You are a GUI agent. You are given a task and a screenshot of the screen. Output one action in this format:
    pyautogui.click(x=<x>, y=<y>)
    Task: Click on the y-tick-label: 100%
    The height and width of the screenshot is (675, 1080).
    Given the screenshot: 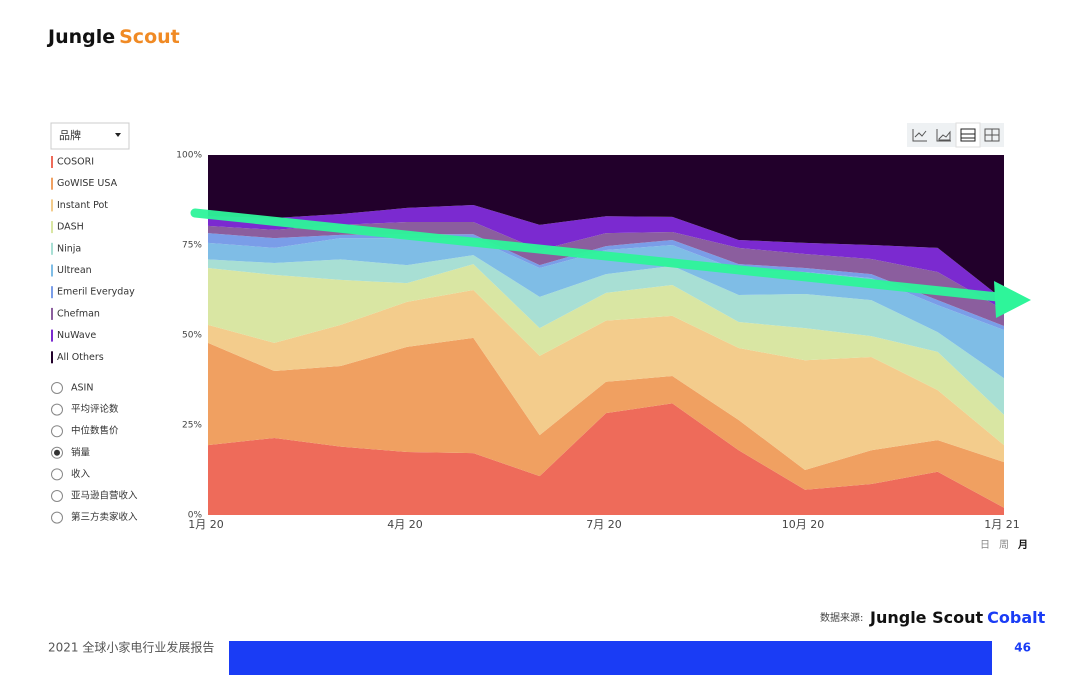 What is the action you would take?
    pyautogui.click(x=189, y=156)
    